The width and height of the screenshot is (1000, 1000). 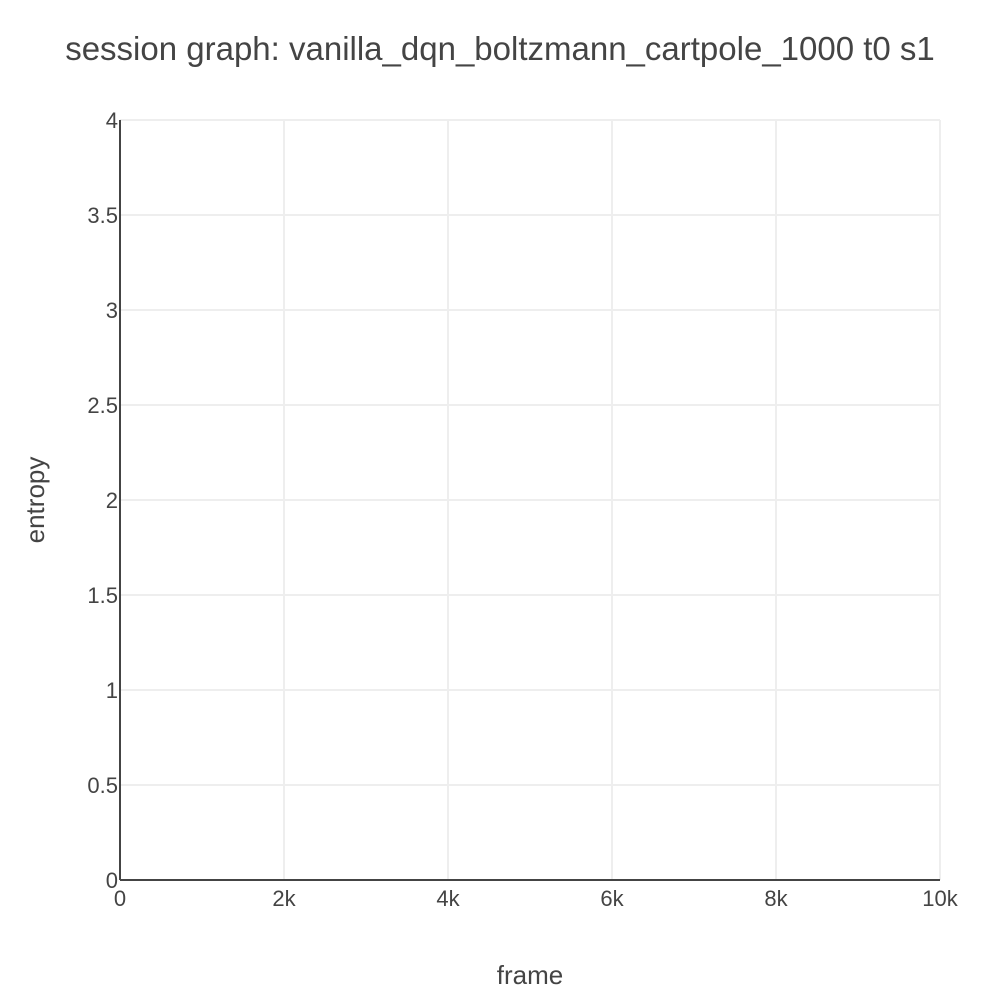 What do you see at coordinates (612, 898) in the screenshot?
I see `x-tick-label: 6k` at bounding box center [612, 898].